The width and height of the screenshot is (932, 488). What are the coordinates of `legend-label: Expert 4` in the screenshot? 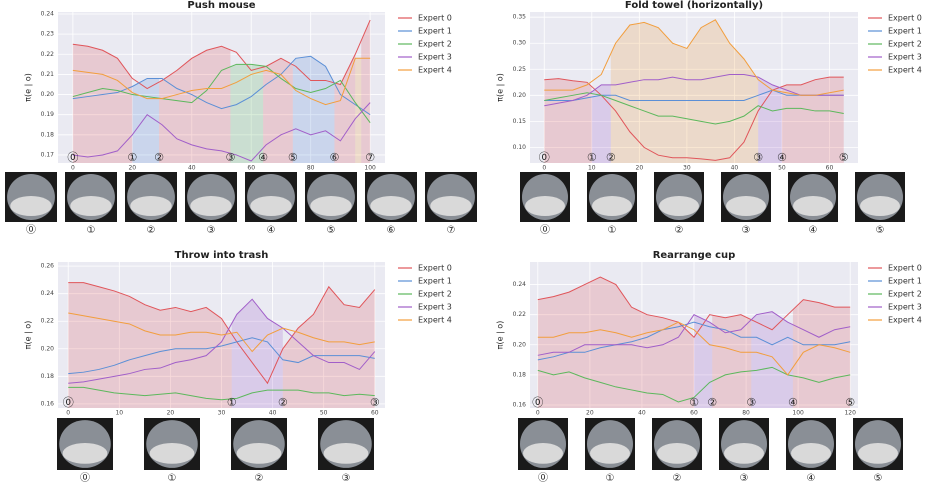 It's located at (905, 70).